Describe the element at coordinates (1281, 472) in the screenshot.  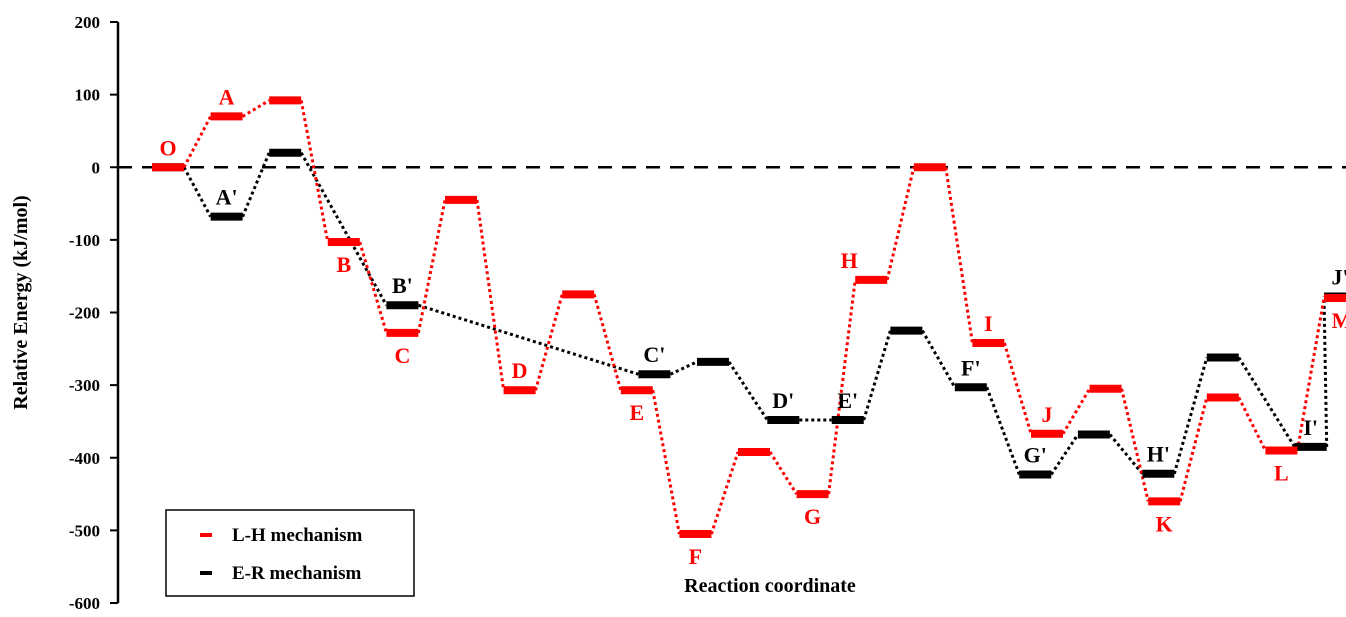
I see `lh-state-label: L` at that location.